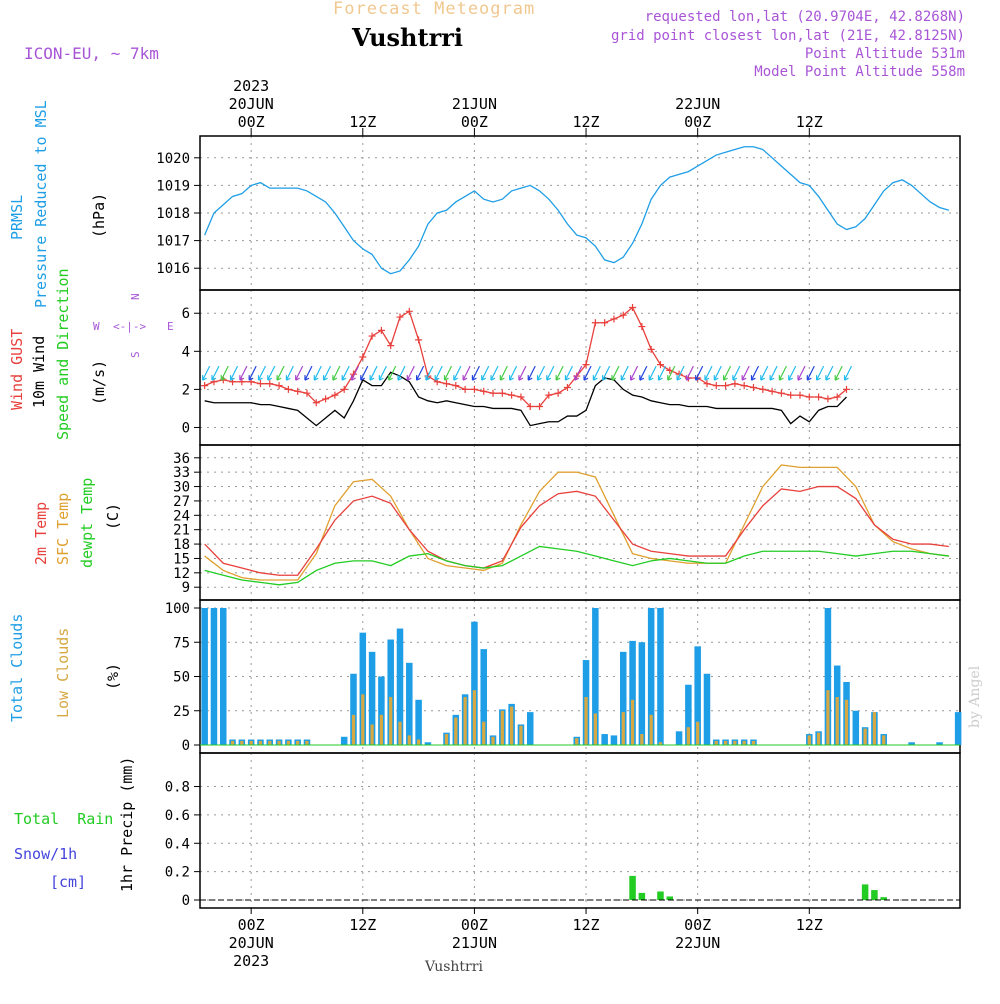 Image resolution: width=1000 pixels, height=1004 pixels. Describe the element at coordinates (99, 215) in the screenshot. I see `pressure-unit: (hPa)` at that location.